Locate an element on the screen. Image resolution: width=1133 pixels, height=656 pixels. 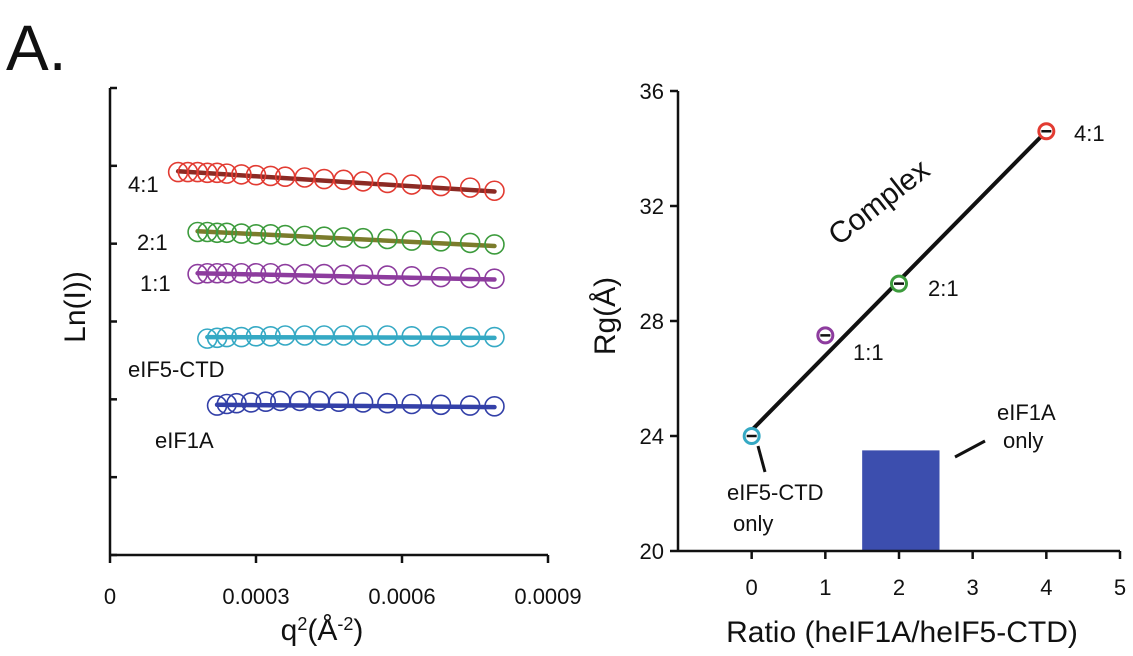
point-label-1-1: 1:1 is located at coordinates (868, 352).